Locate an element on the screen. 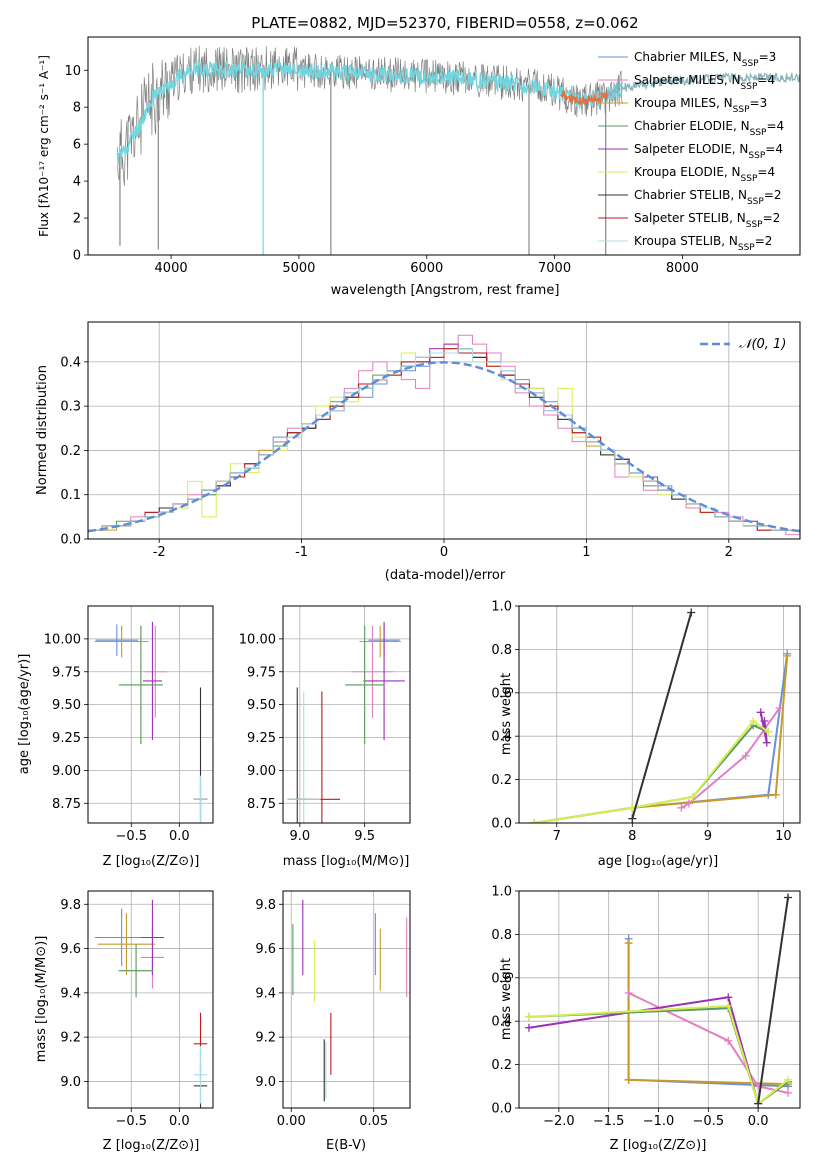  y-tick-label: 8 is located at coordinates (77, 108).